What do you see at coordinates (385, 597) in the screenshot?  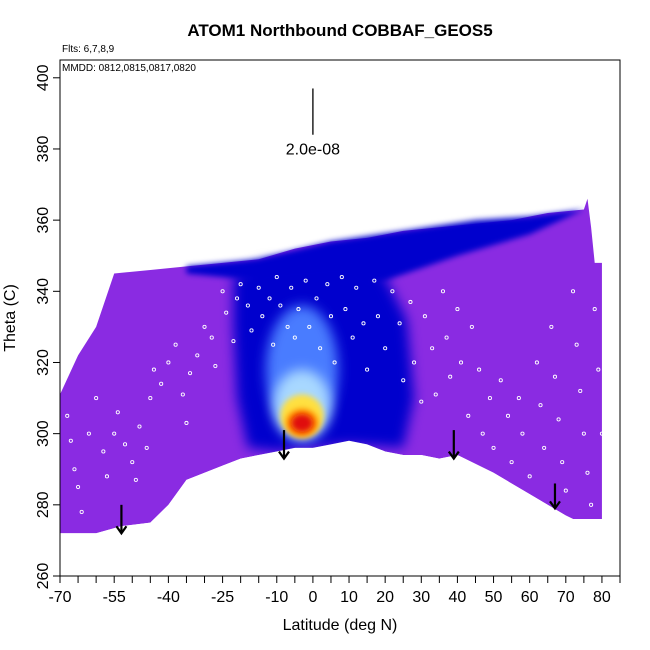 I see `x-tick-label: 20` at bounding box center [385, 597].